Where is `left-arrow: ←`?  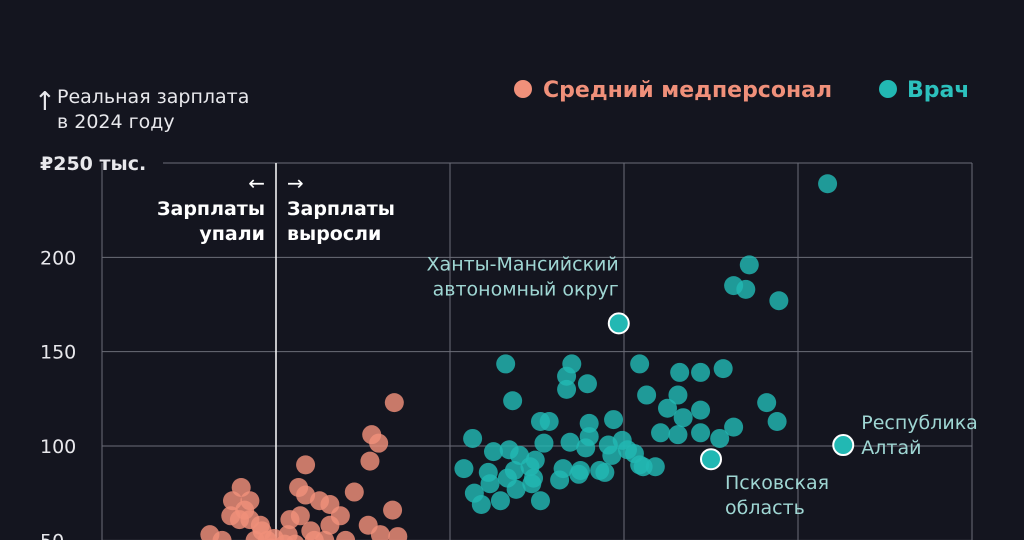 left-arrow: ← is located at coordinates (256, 183).